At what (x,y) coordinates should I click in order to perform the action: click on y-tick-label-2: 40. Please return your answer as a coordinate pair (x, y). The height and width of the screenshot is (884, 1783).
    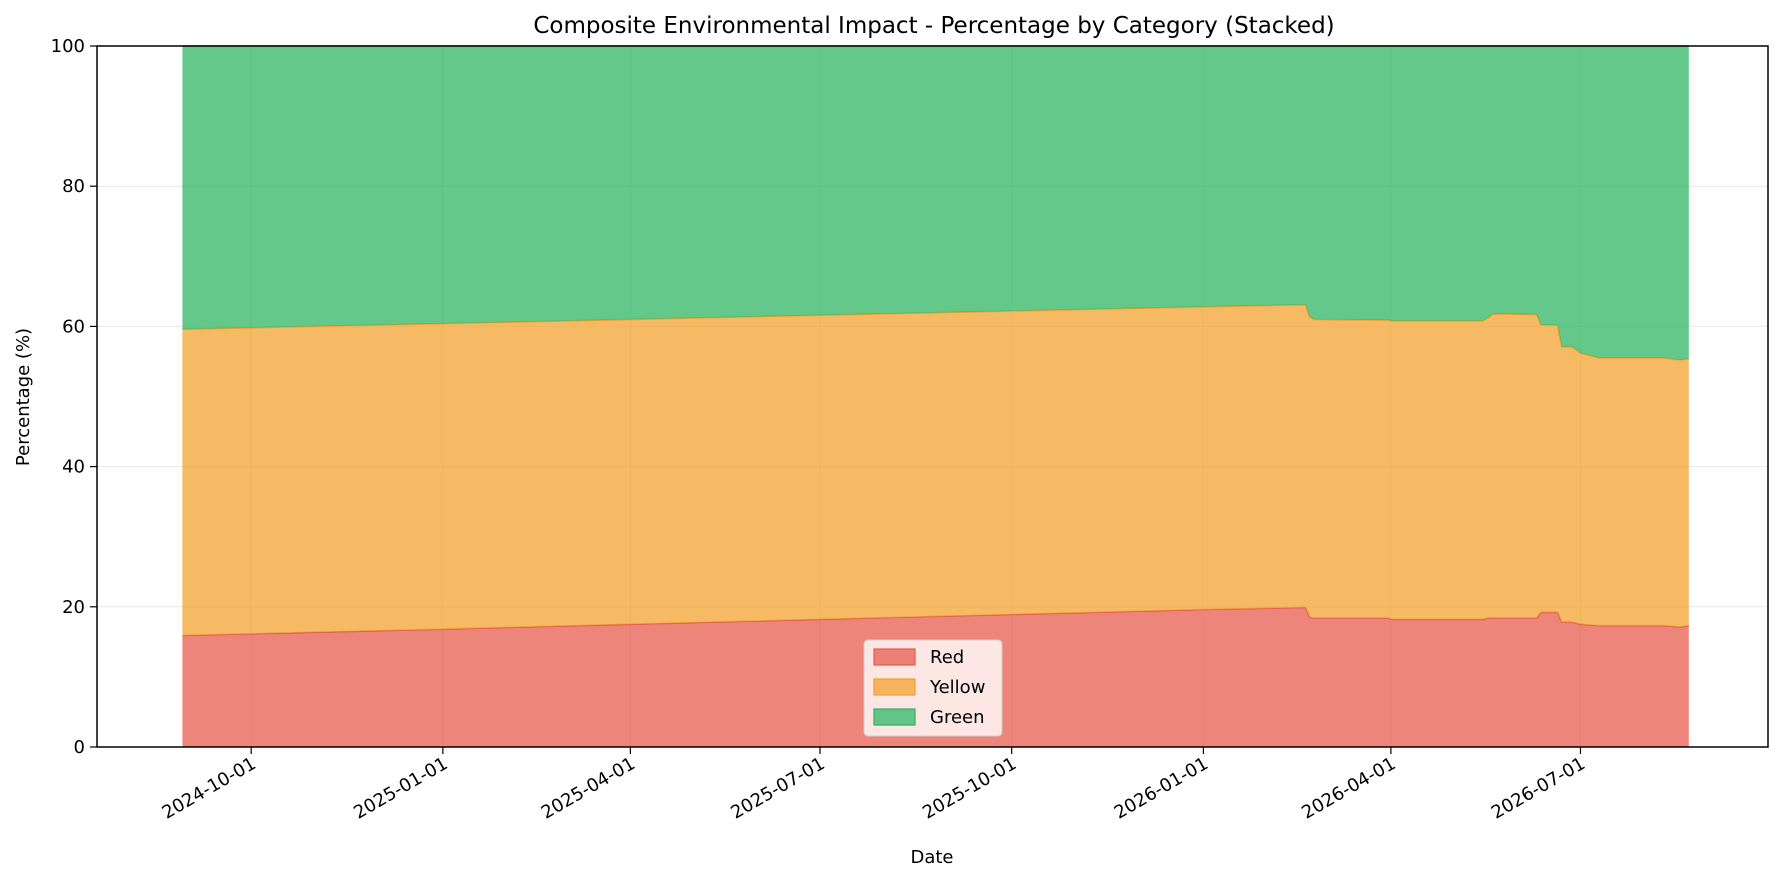
    Looking at the image, I should click on (73, 467).